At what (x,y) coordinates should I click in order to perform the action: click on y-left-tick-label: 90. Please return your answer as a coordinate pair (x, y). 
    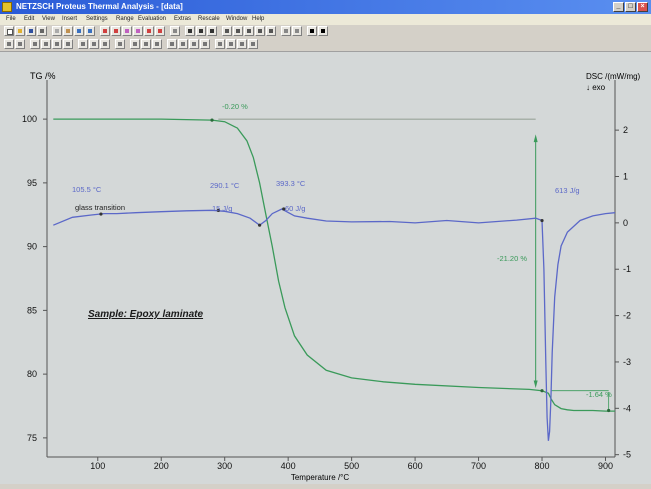
    Looking at the image, I should click on (32, 247).